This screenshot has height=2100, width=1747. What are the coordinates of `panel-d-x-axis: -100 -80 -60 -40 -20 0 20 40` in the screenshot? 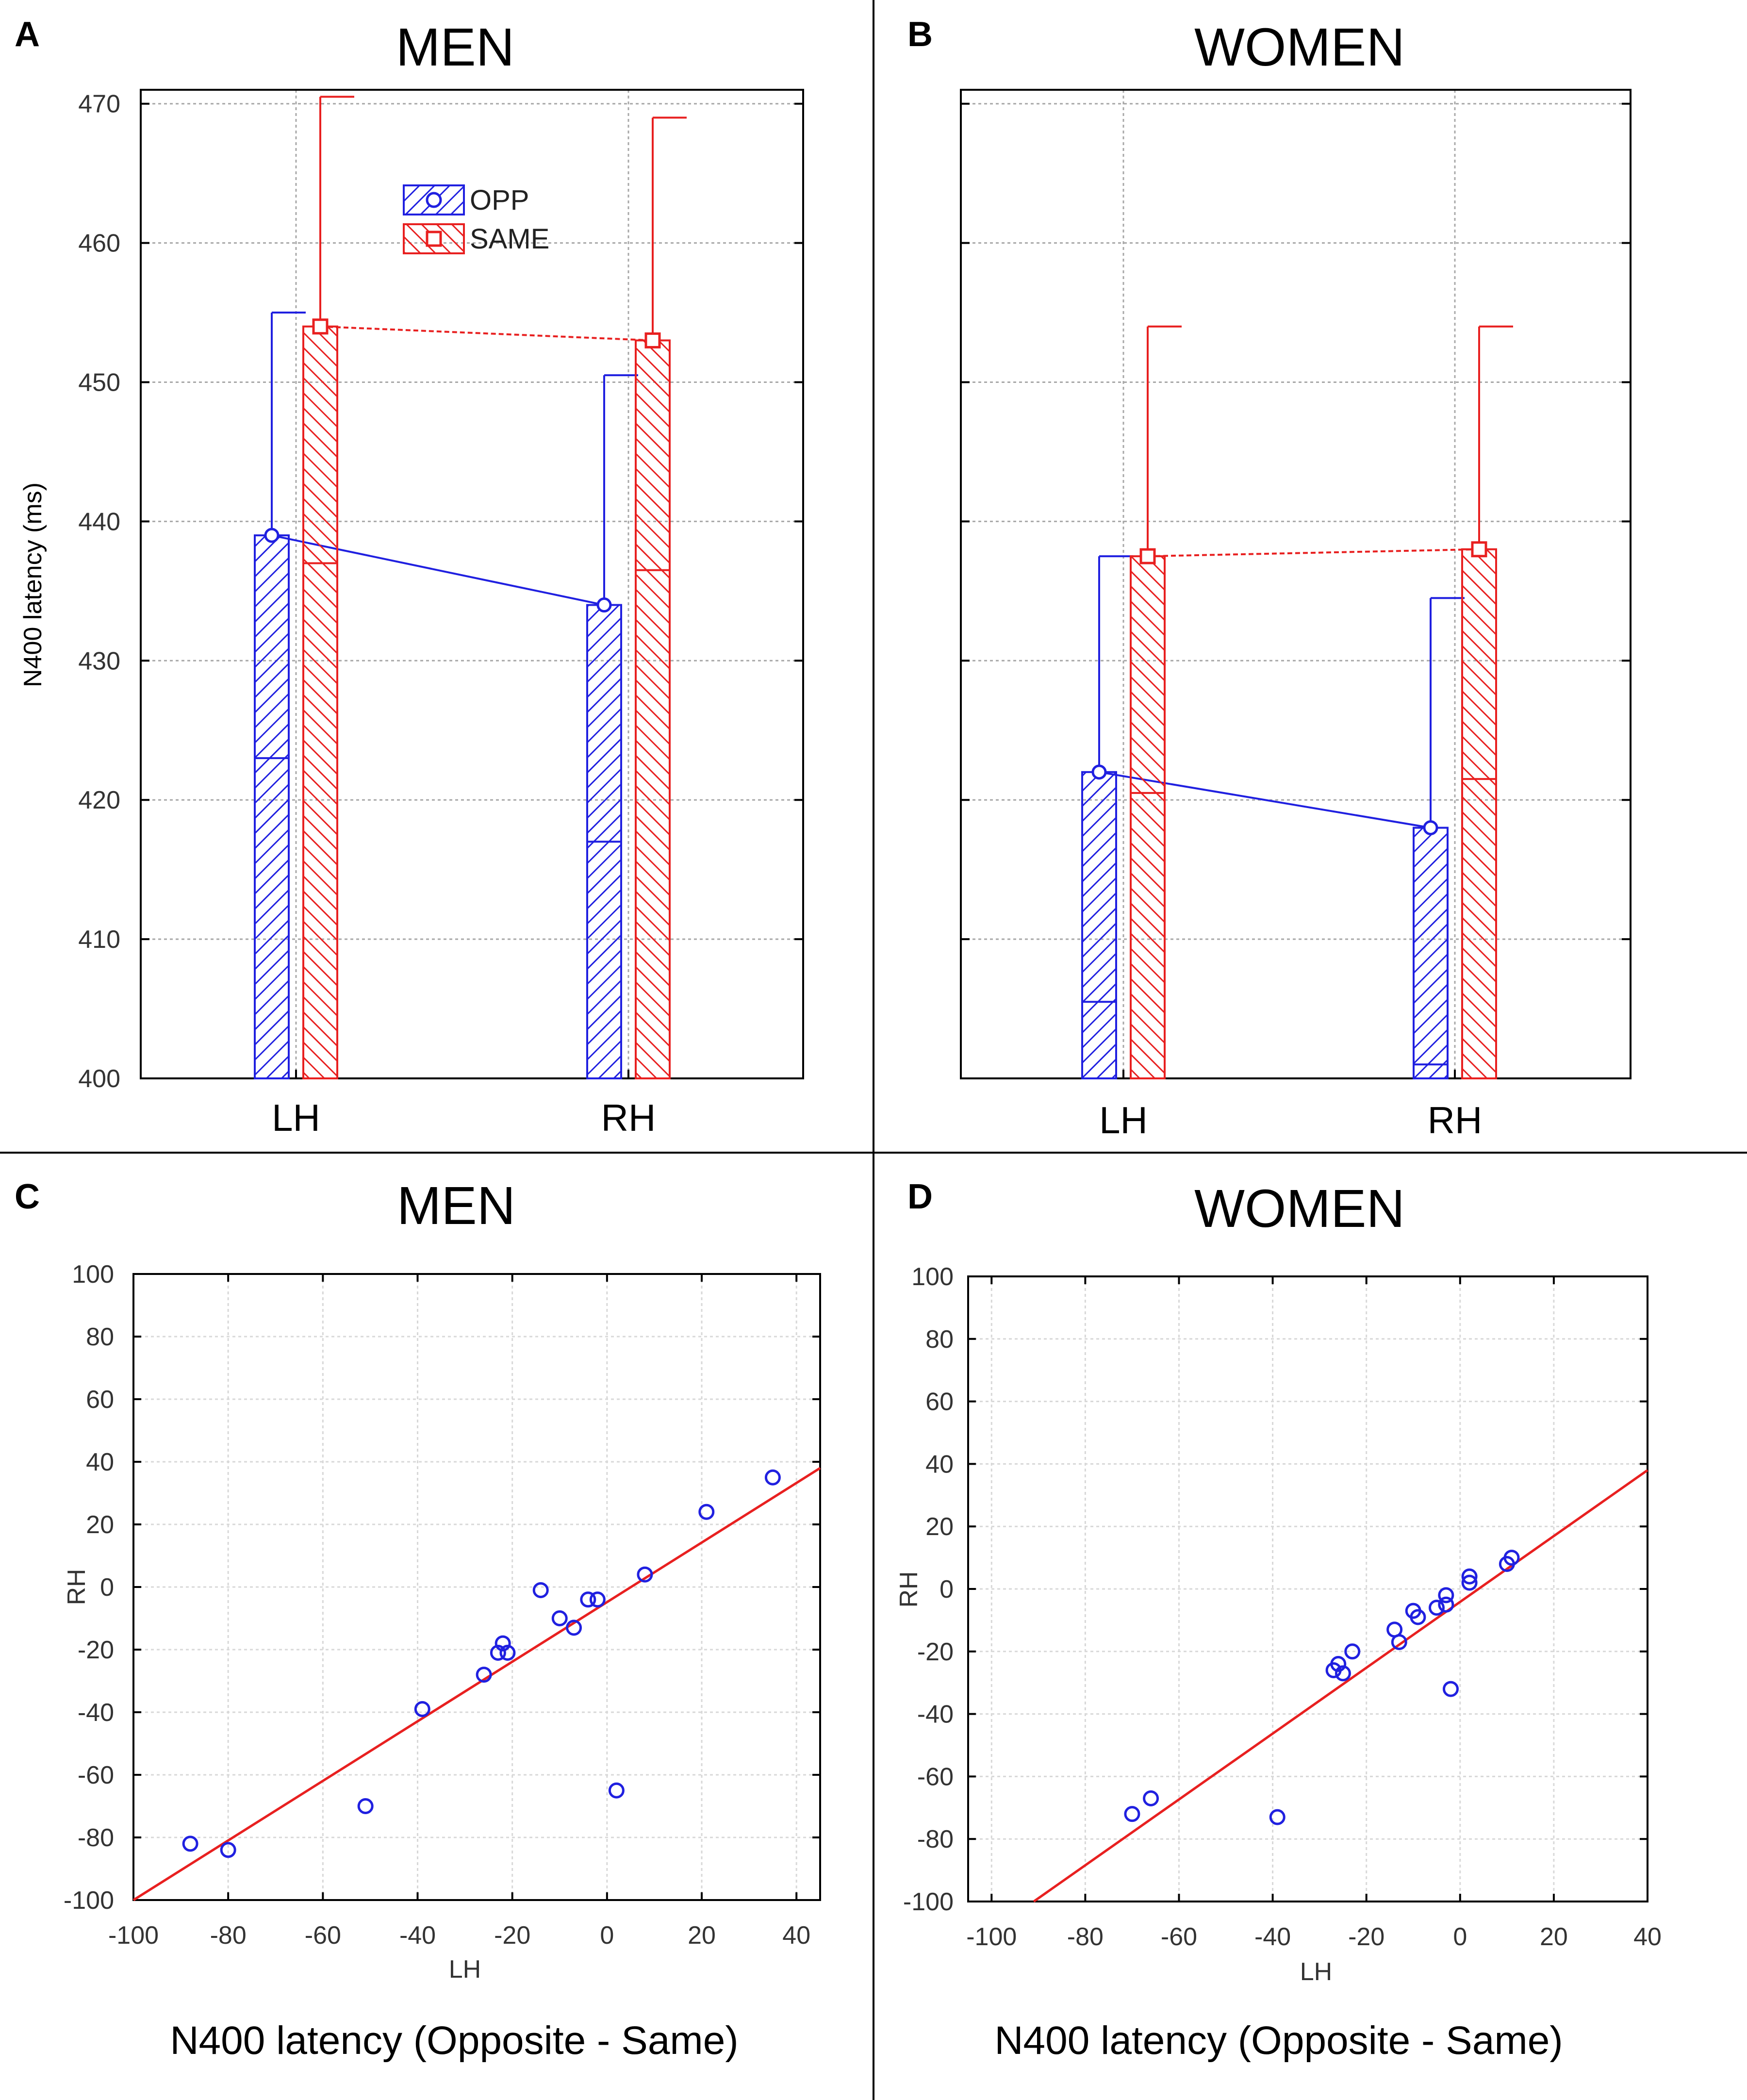 It's located at (1314, 1613).